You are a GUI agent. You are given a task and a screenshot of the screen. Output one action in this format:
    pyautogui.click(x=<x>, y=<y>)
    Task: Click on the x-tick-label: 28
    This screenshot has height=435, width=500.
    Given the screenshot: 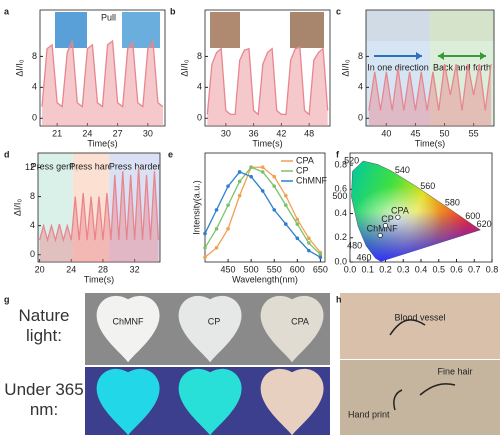 What is the action you would take?
    pyautogui.click(x=103, y=269)
    